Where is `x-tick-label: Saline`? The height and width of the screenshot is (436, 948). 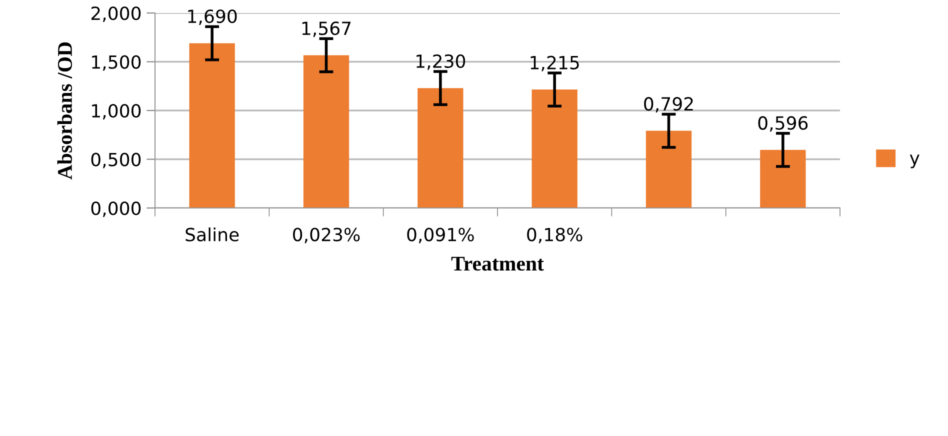 x-tick-label: Saline is located at coordinates (212, 234).